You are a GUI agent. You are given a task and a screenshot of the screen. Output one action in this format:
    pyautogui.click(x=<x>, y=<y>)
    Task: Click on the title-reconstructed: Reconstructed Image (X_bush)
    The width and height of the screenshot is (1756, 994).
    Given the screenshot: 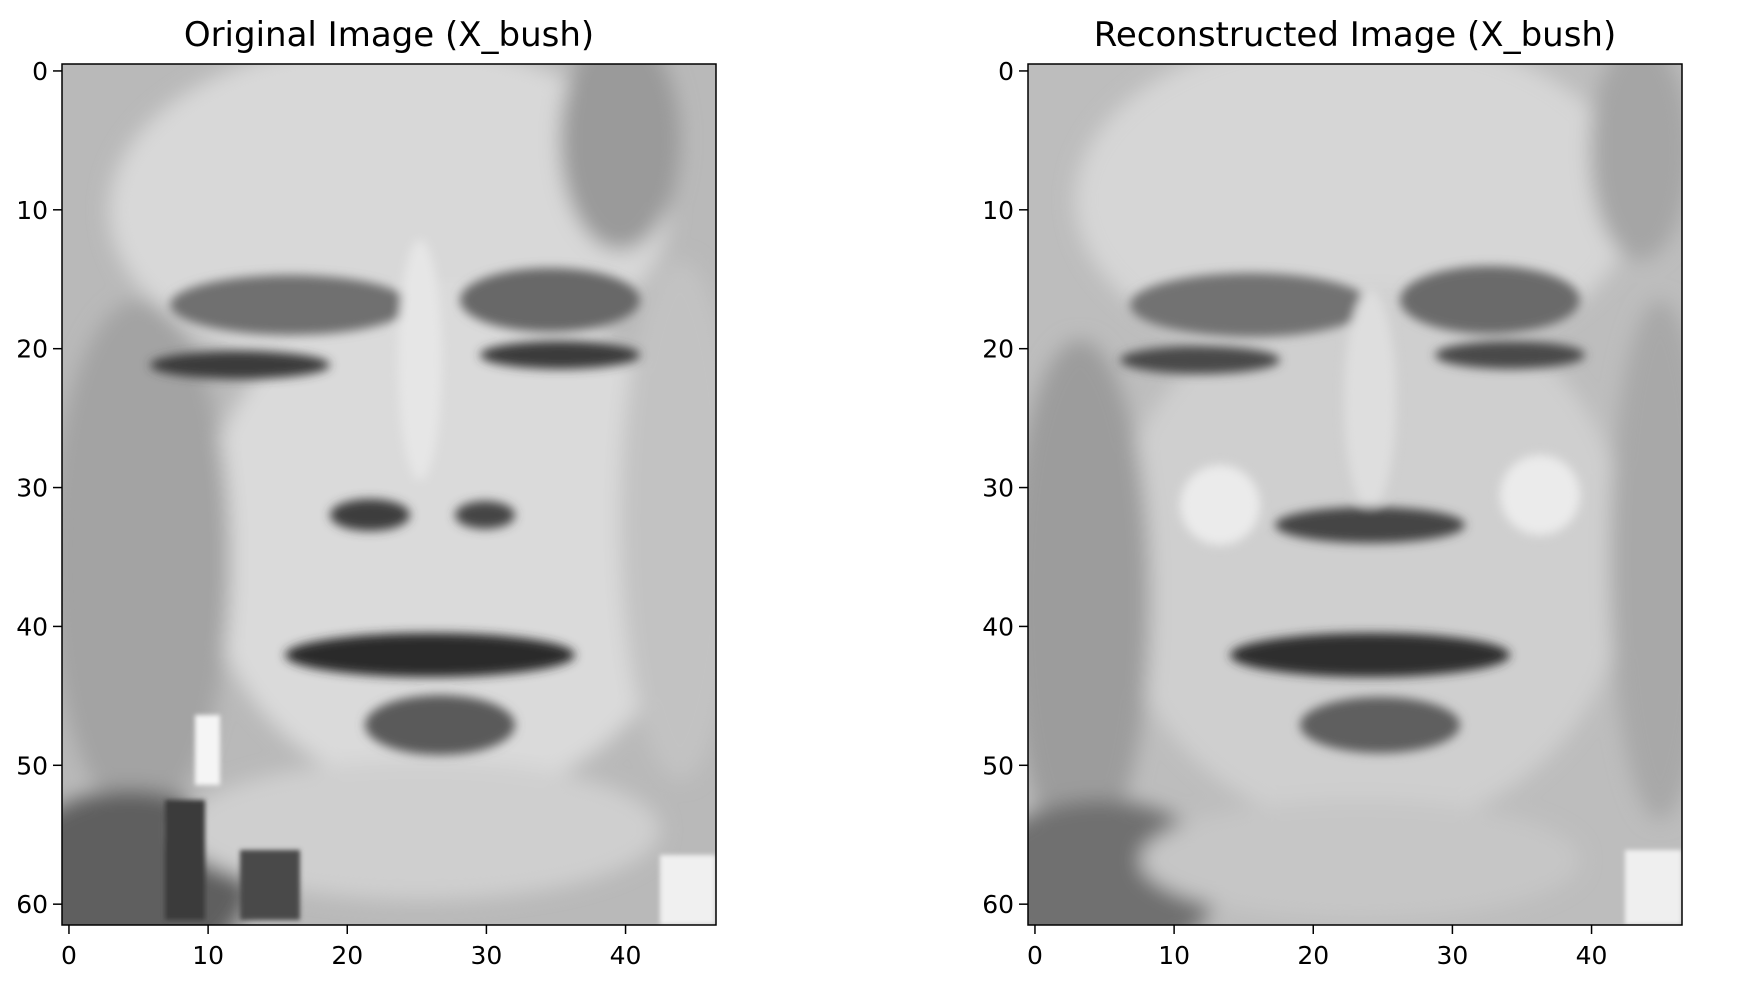 What is the action you would take?
    pyautogui.click(x=1355, y=35)
    